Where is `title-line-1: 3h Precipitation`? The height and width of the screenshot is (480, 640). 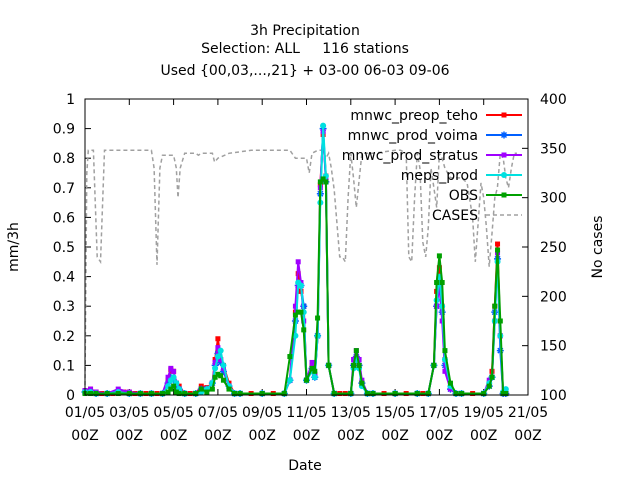
title-line-1: 3h Precipitation is located at coordinates (305, 31).